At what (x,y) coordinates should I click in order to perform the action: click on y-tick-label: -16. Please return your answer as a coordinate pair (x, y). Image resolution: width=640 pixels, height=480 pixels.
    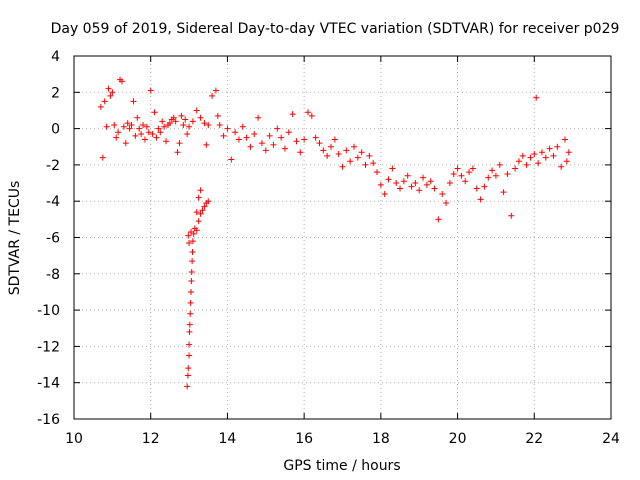
    Looking at the image, I should click on (48, 420).